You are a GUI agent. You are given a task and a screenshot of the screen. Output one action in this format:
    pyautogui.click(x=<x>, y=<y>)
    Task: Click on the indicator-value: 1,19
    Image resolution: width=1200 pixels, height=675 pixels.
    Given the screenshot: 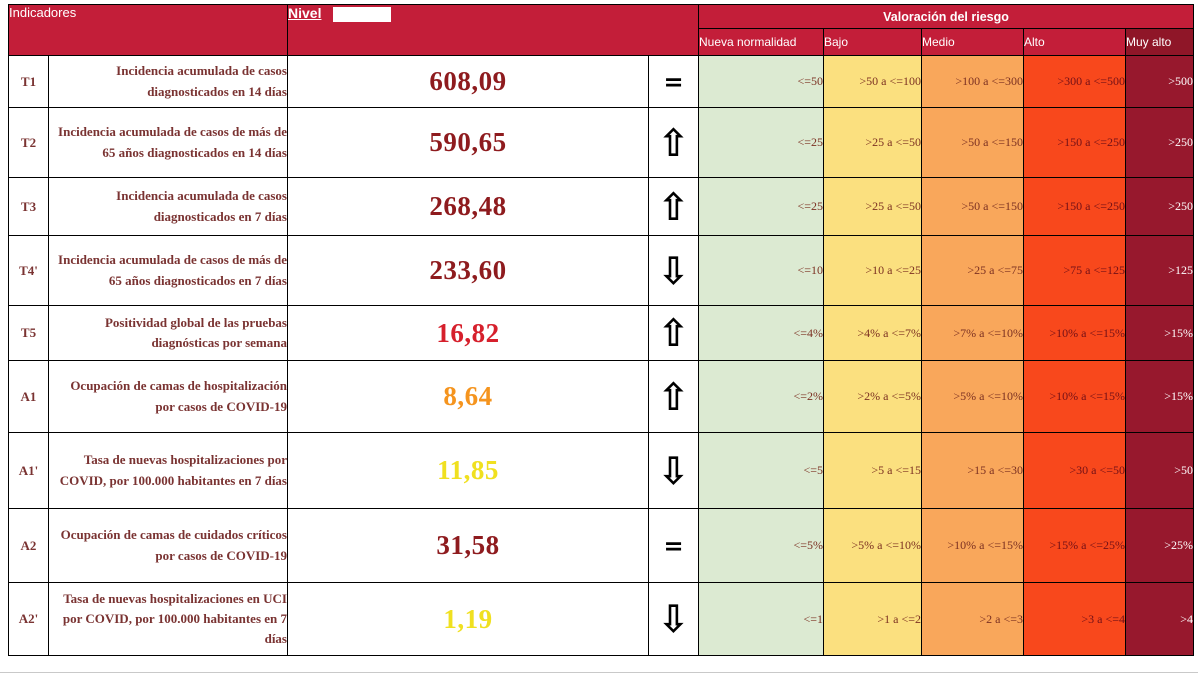 What is the action you would take?
    pyautogui.click(x=468, y=619)
    